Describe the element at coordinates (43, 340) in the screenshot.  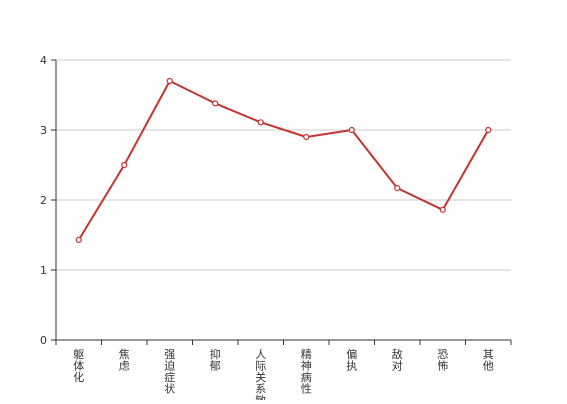
I see `y-tick-label: 0` at that location.